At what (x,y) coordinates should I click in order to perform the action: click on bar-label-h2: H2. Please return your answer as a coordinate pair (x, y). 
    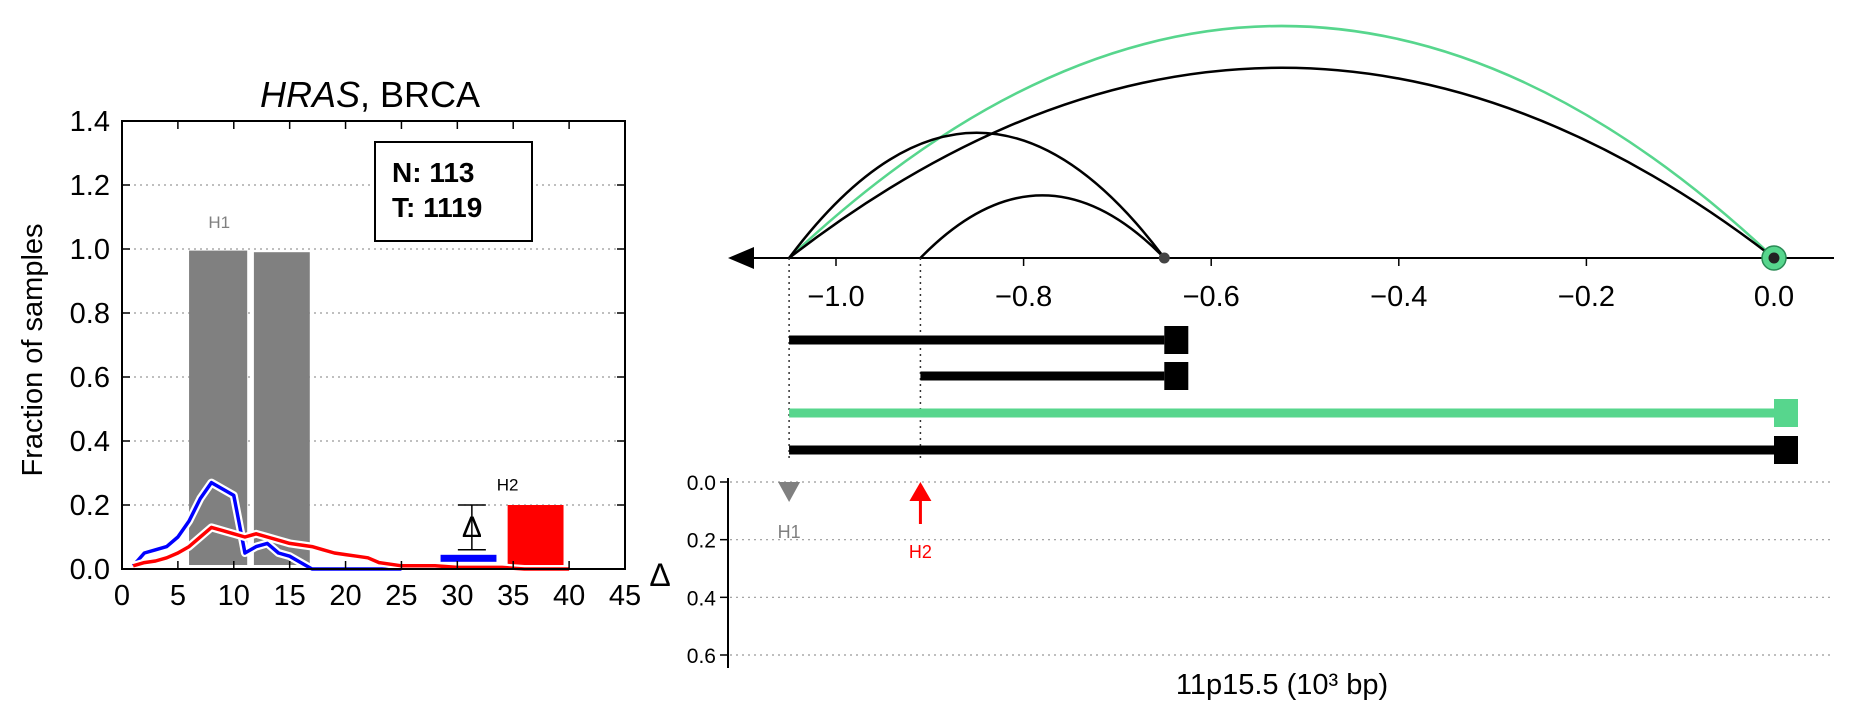
    Looking at the image, I should click on (508, 485).